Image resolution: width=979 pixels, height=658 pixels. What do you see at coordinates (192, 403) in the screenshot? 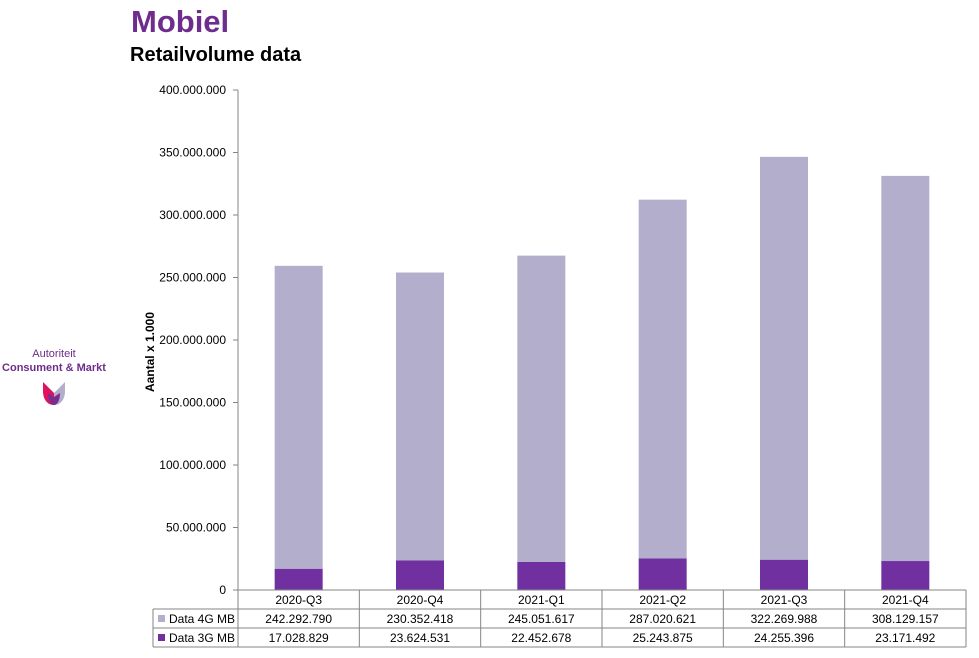
I see `y-tick-label: 150.000.000` at bounding box center [192, 403].